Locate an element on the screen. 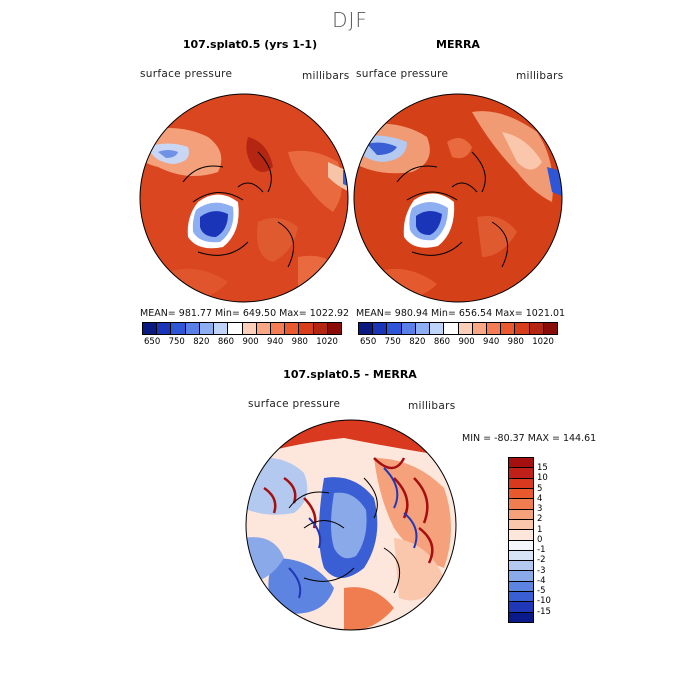 The height and width of the screenshot is (700, 700). tick-label: -2 is located at coordinates (541, 560).